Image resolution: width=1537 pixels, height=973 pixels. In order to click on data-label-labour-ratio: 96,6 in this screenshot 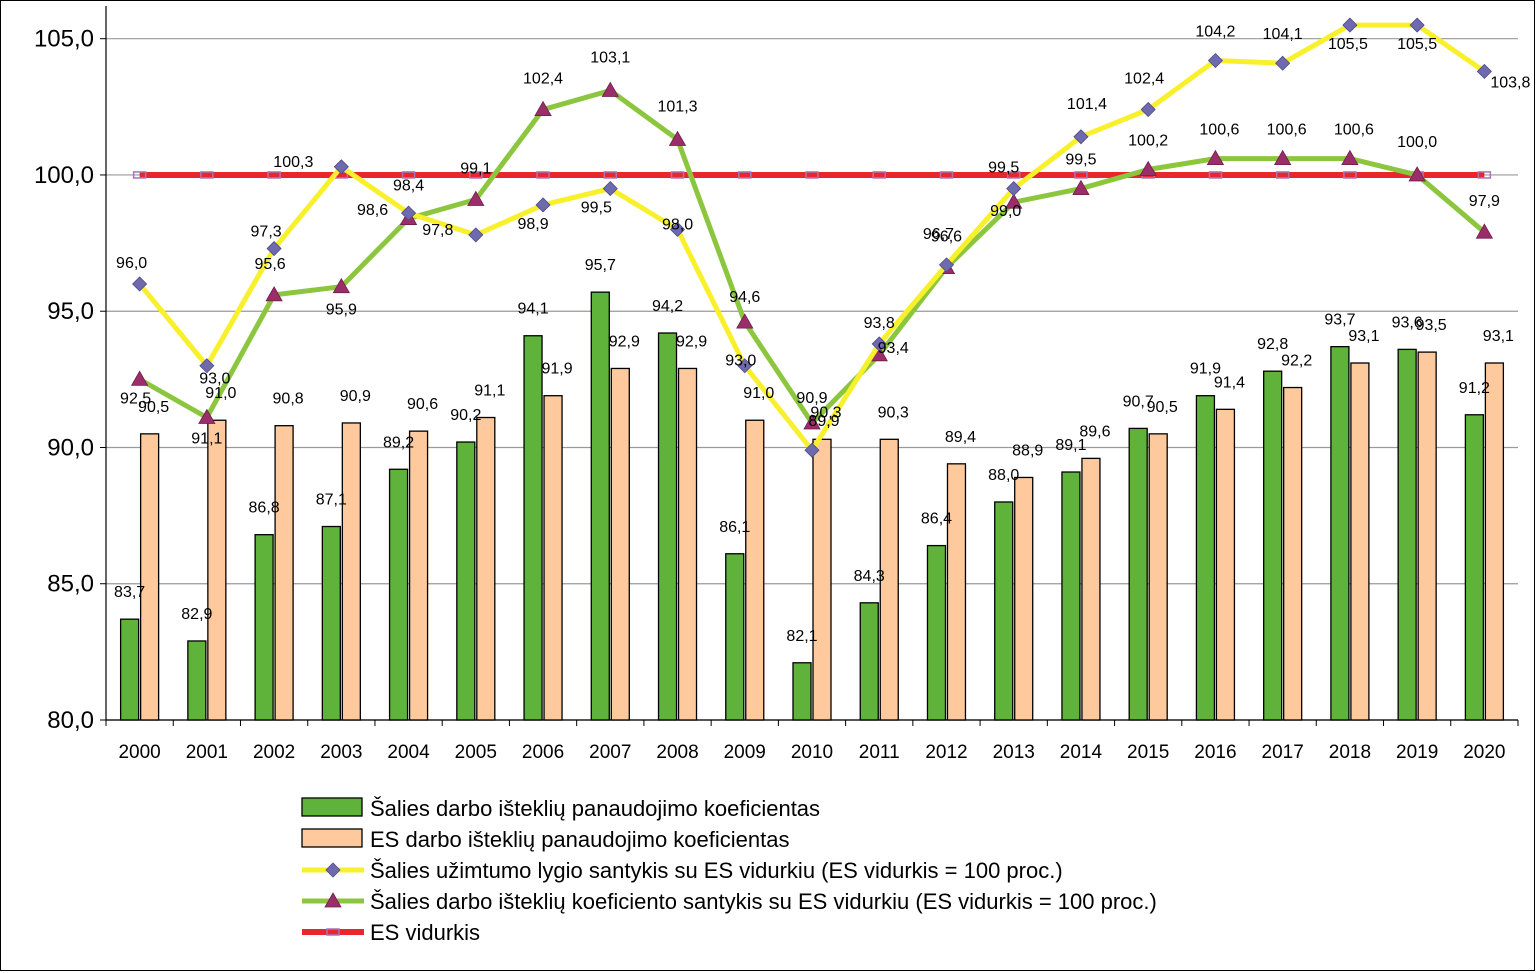, I will do `click(946, 237)`.